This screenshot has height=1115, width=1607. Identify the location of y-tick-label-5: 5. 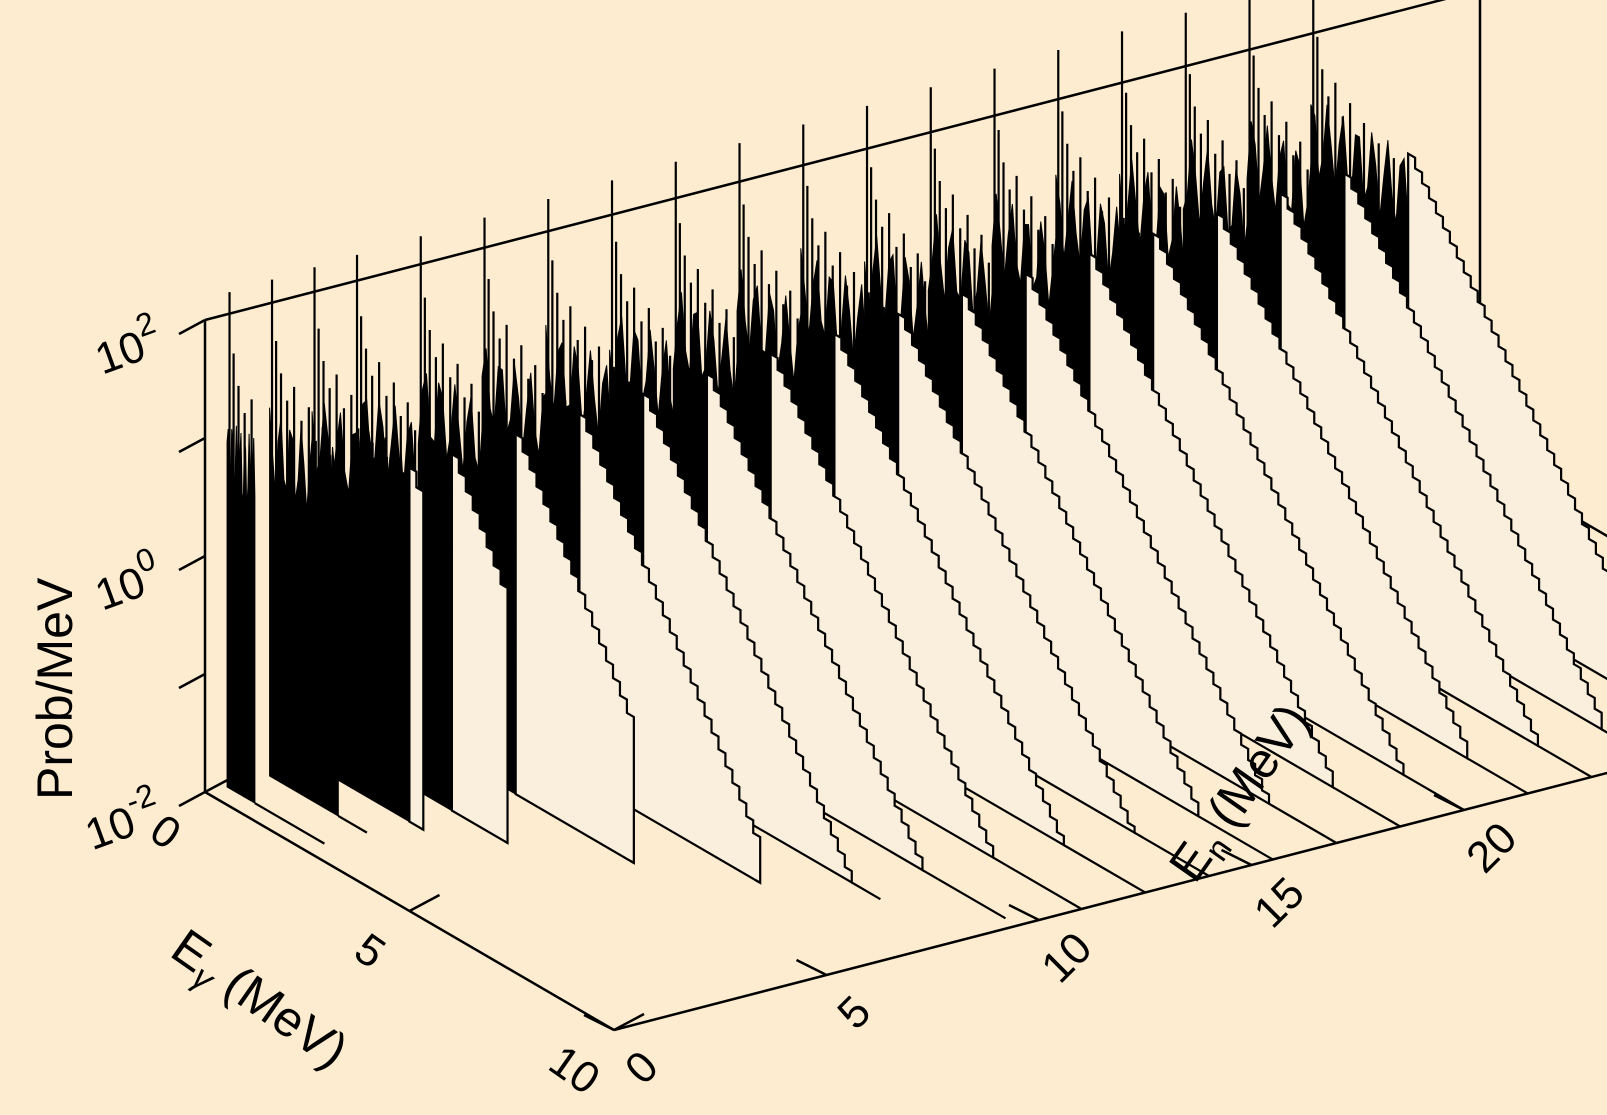
(370, 951).